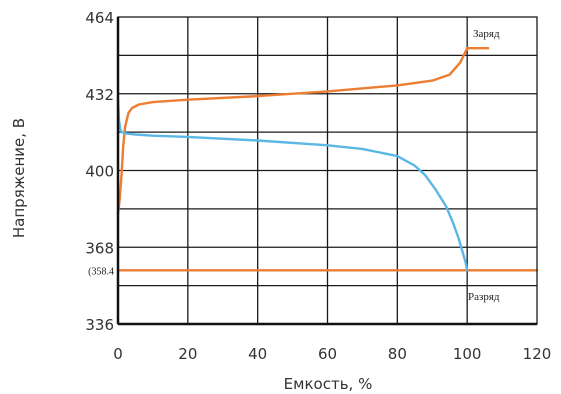  Describe the element at coordinates (257, 354) in the screenshot. I see `x-tick-label: 40` at that location.